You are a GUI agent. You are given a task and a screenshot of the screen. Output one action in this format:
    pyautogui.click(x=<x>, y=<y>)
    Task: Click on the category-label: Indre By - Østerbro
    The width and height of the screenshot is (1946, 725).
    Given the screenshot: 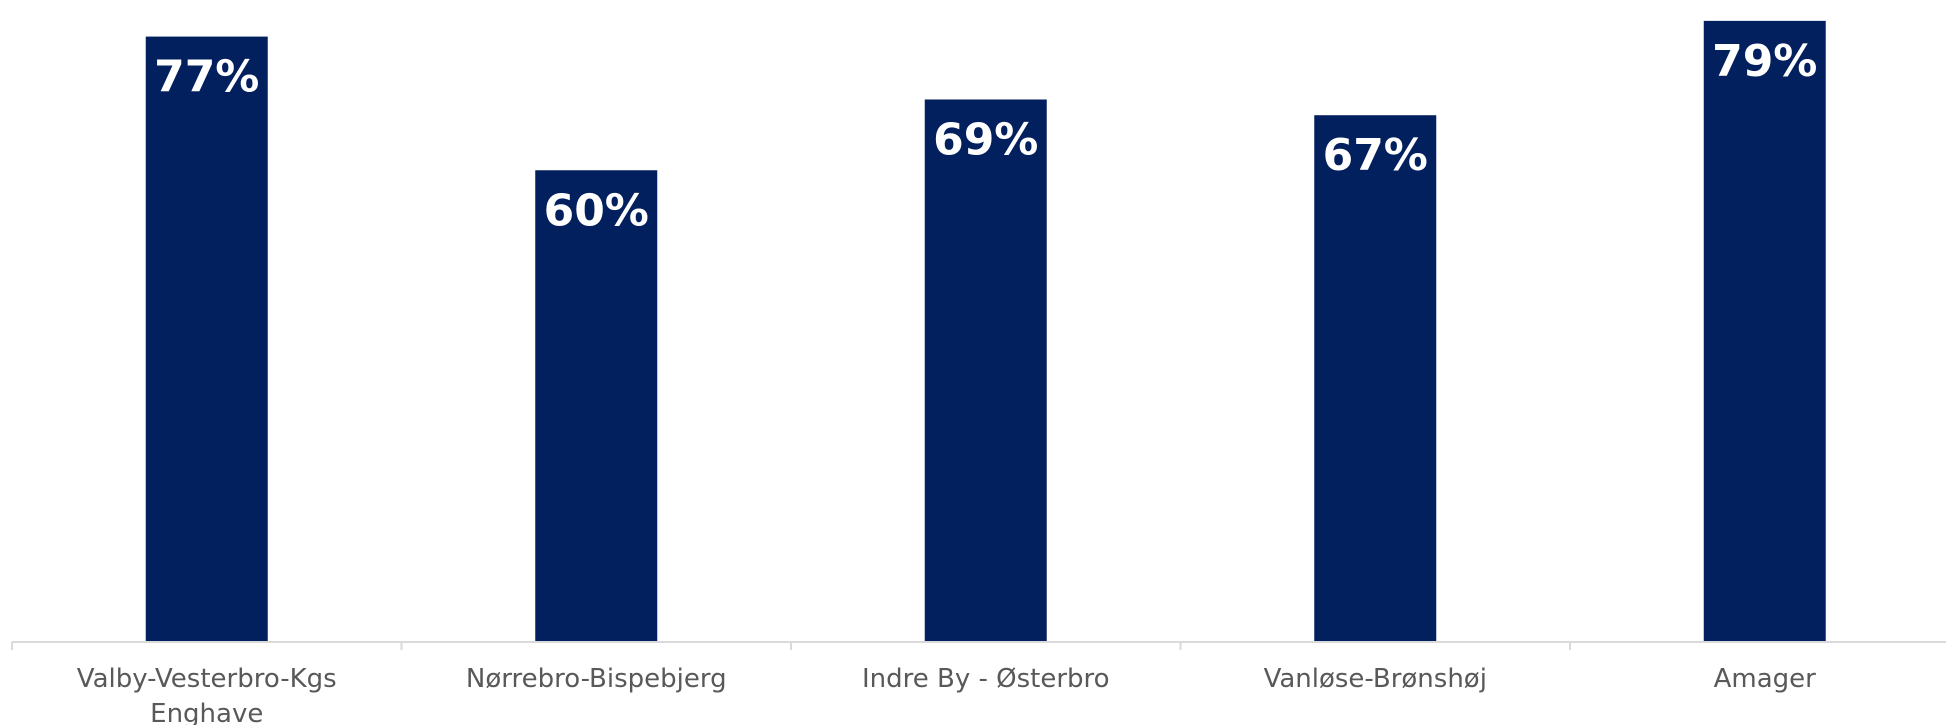 What is the action you would take?
    pyautogui.click(x=986, y=679)
    